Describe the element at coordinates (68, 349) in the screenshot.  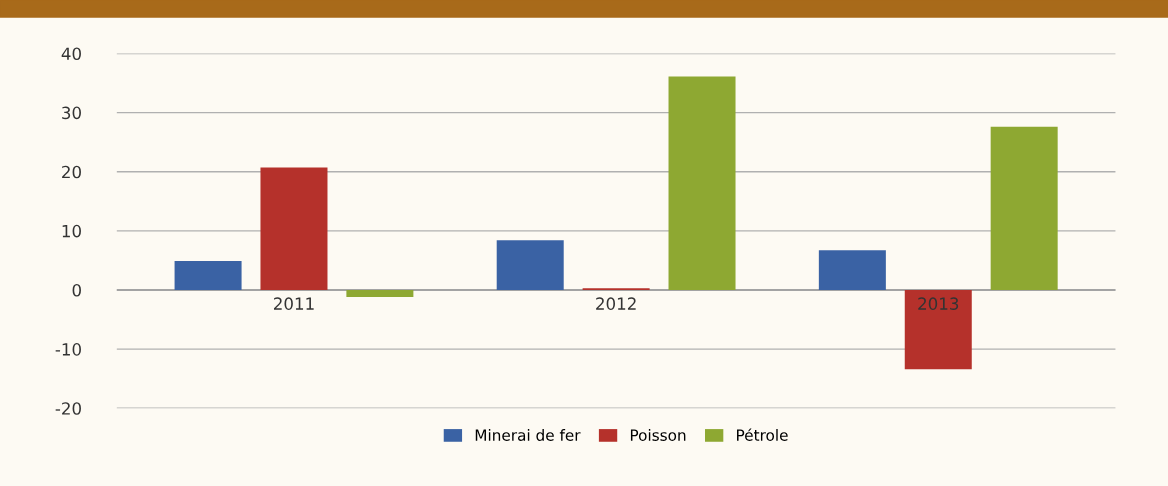
I see `y-tick-label: -10` at that location.